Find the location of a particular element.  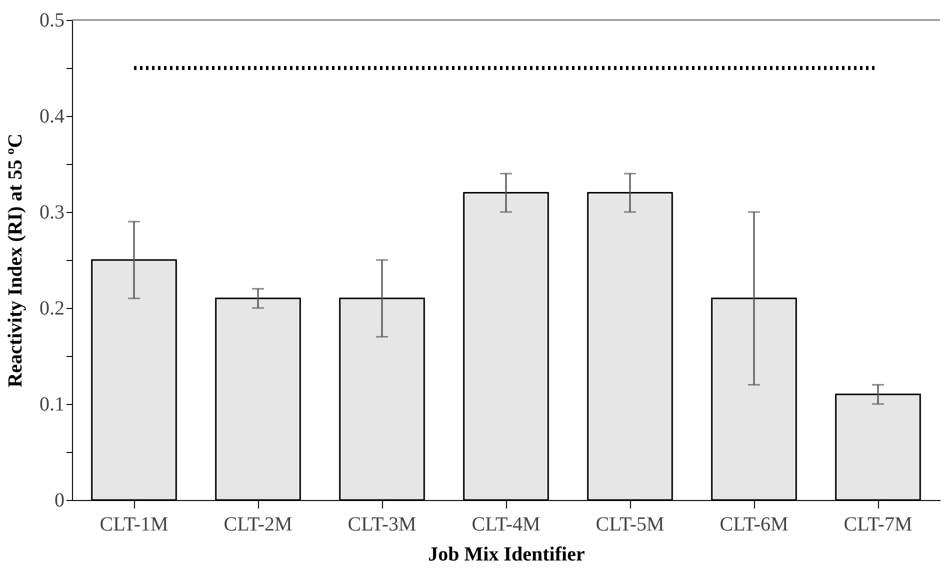

y-tick-label: 0.2 is located at coordinates (52, 309).